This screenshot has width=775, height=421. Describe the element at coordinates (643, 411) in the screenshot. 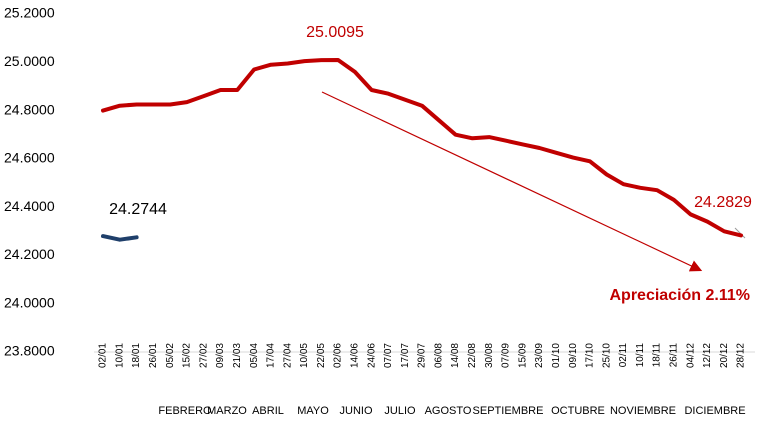

I see `month-label: NOVIEMBRE` at that location.